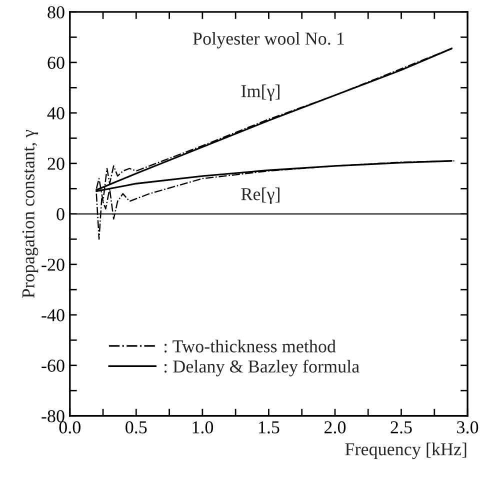  Describe the element at coordinates (56, 62) in the screenshot. I see `y-tick-label: 60` at that location.